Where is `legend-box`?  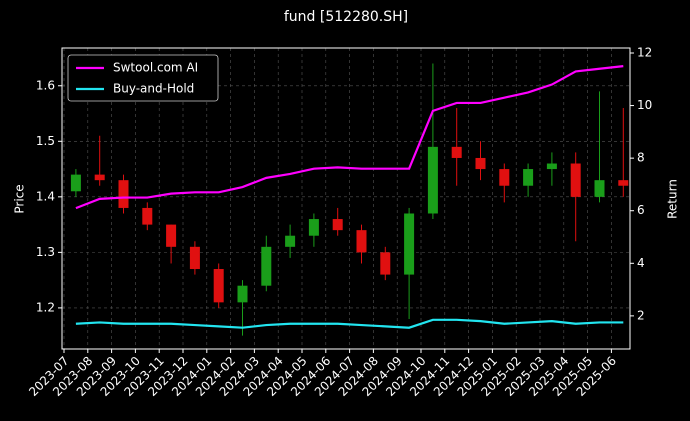
legend-box is located at coordinates (143, 78).